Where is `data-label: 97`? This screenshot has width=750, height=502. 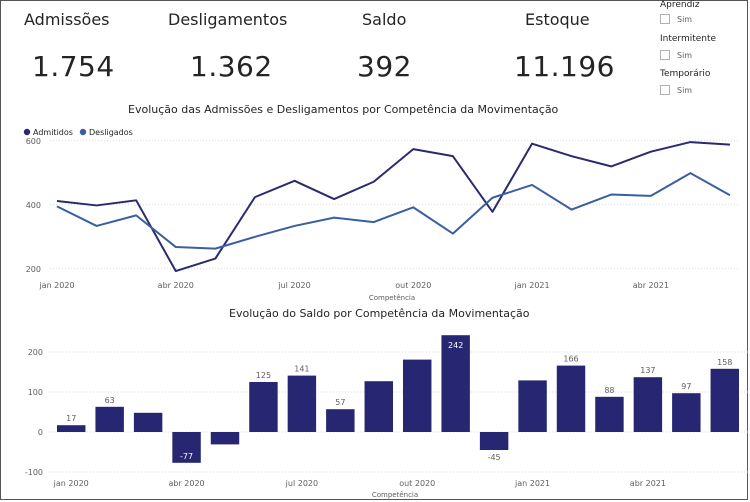 data-label: 97 is located at coordinates (686, 386).